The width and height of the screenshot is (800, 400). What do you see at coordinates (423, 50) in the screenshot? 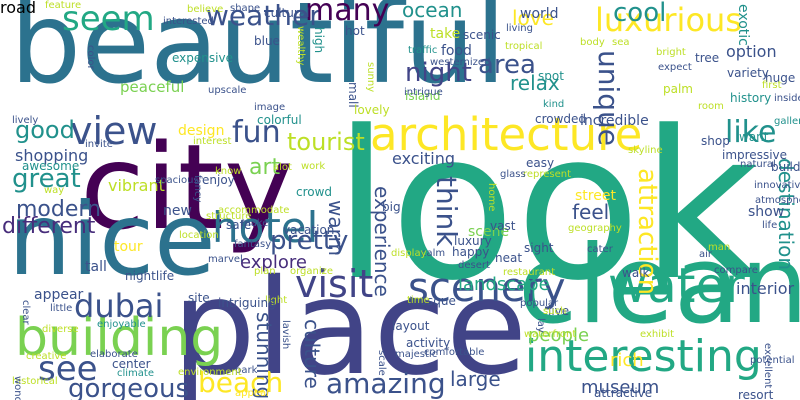
I see `word-traffic: traffic` at bounding box center [423, 50].